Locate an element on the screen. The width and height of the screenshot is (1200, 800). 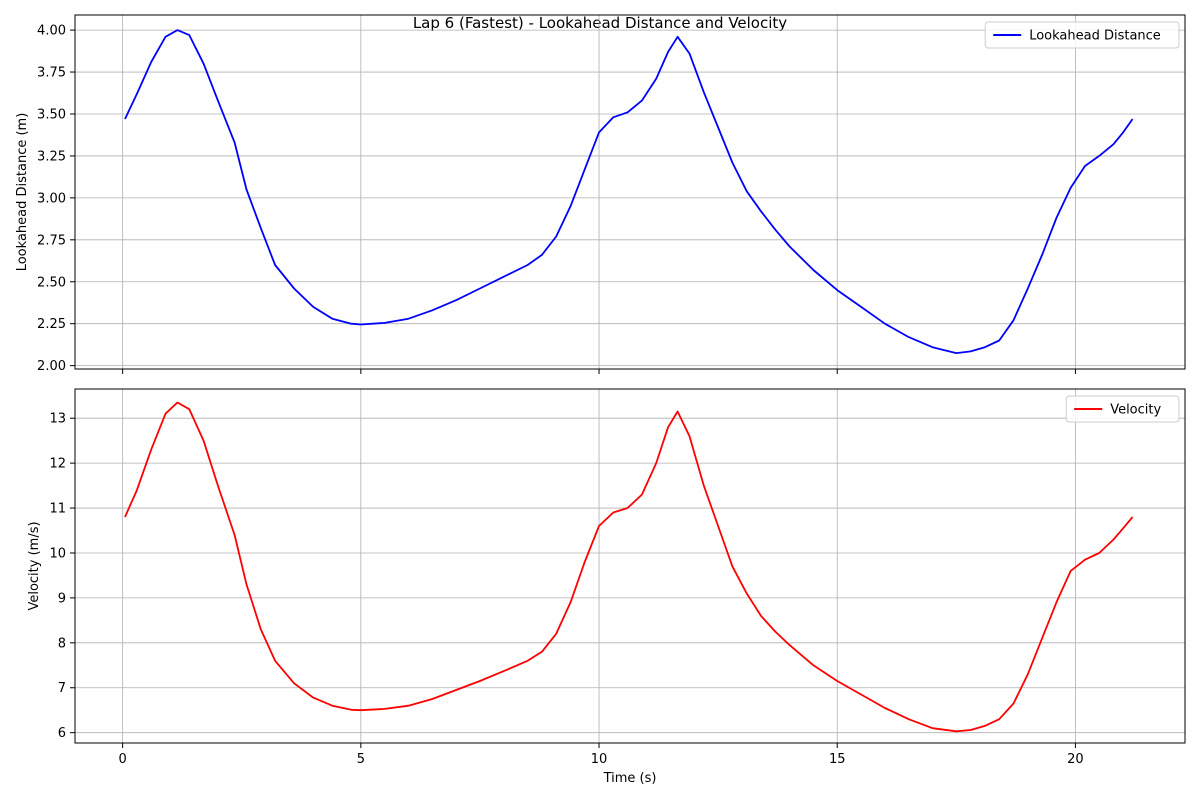
legend: Velocity is located at coordinates (1122, 409).